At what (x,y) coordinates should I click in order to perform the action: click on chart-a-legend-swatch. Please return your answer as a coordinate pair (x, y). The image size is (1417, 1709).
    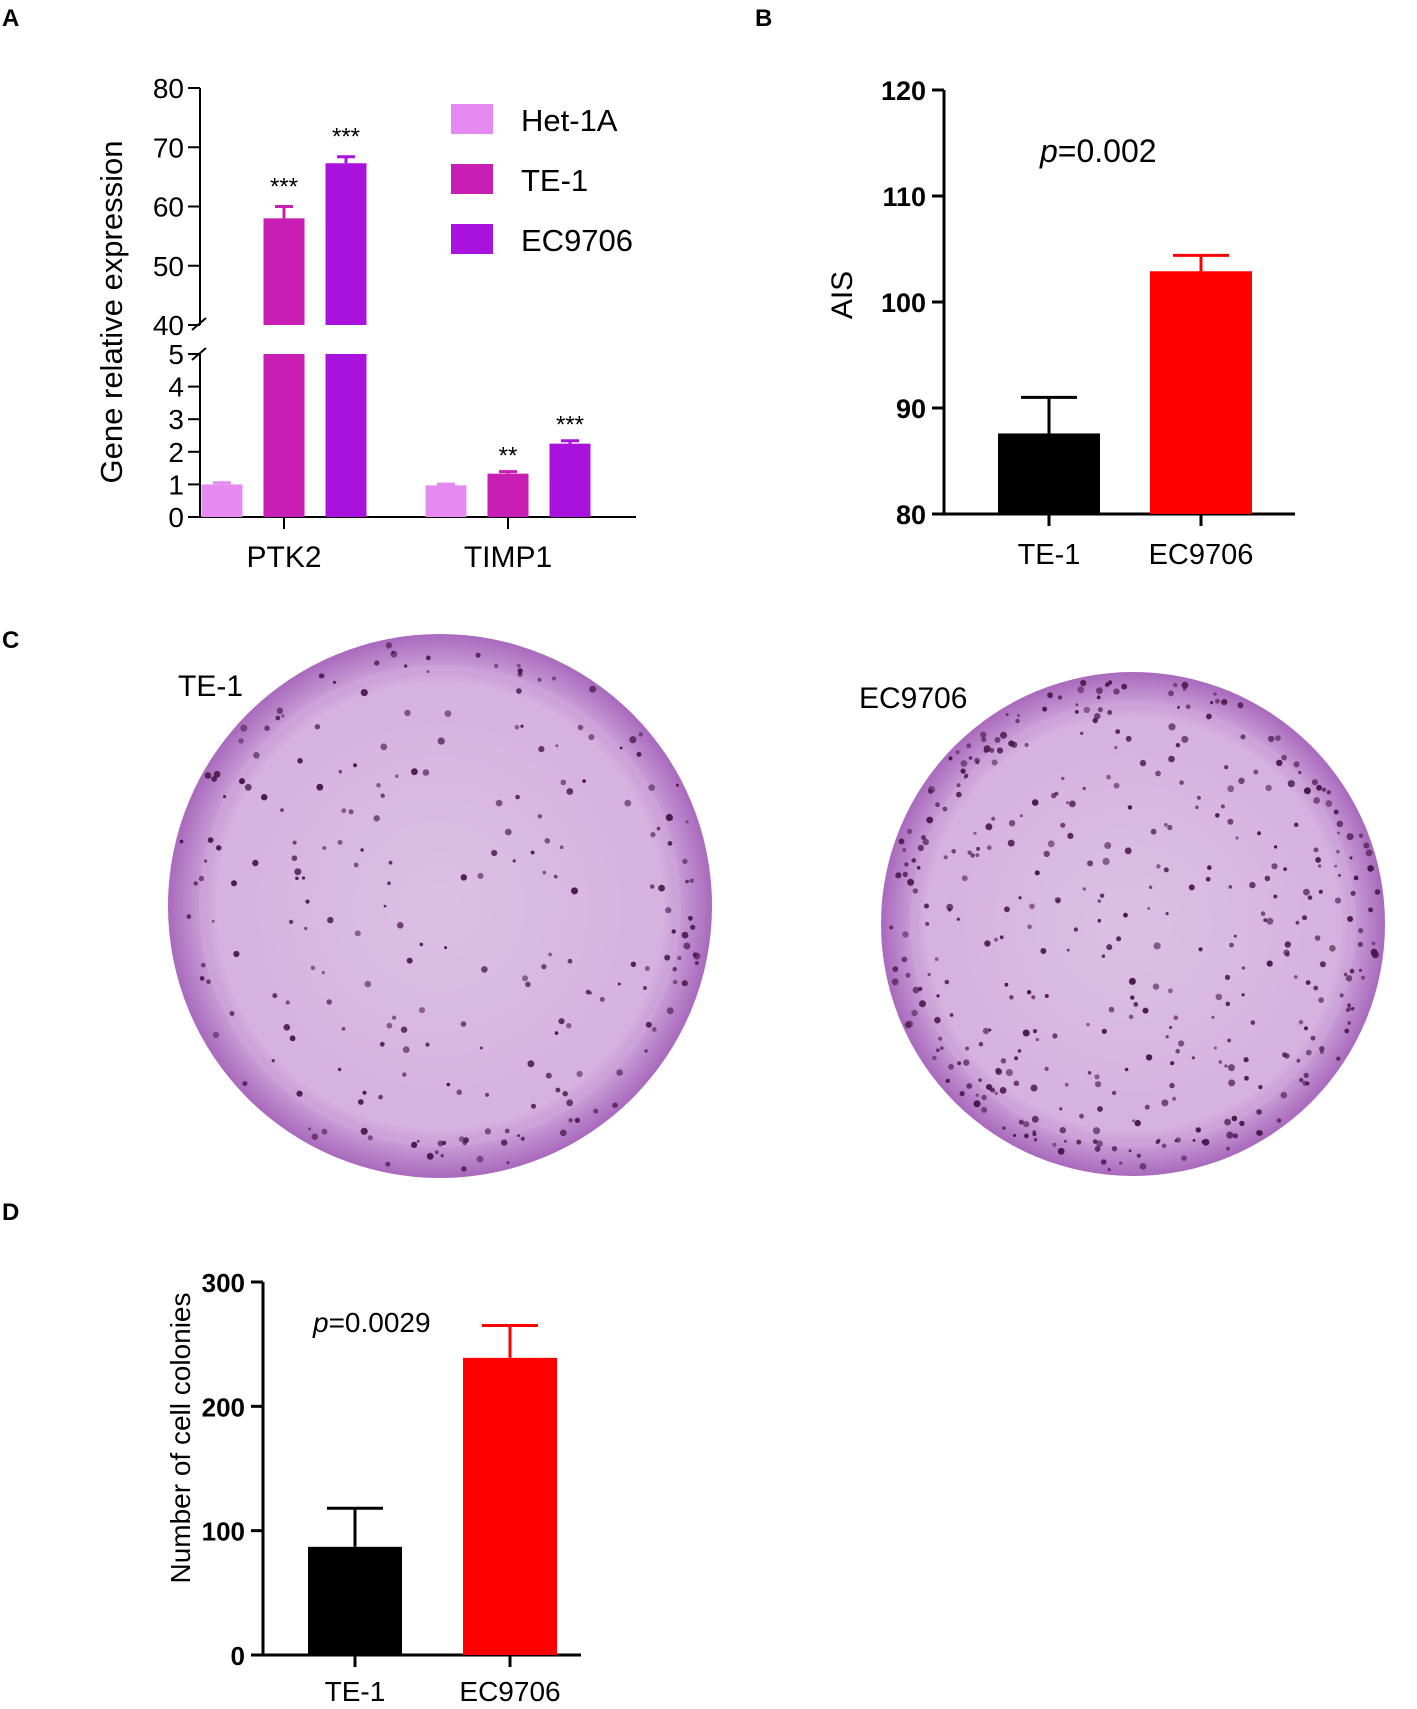
    Looking at the image, I should click on (472, 179).